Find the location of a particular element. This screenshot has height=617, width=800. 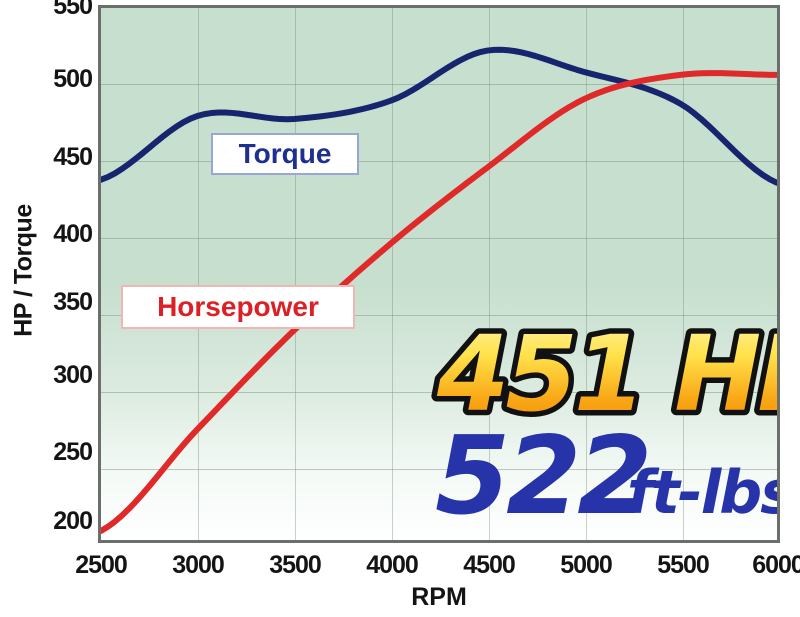

y-tick-label: 550 is located at coordinates (73, 10).